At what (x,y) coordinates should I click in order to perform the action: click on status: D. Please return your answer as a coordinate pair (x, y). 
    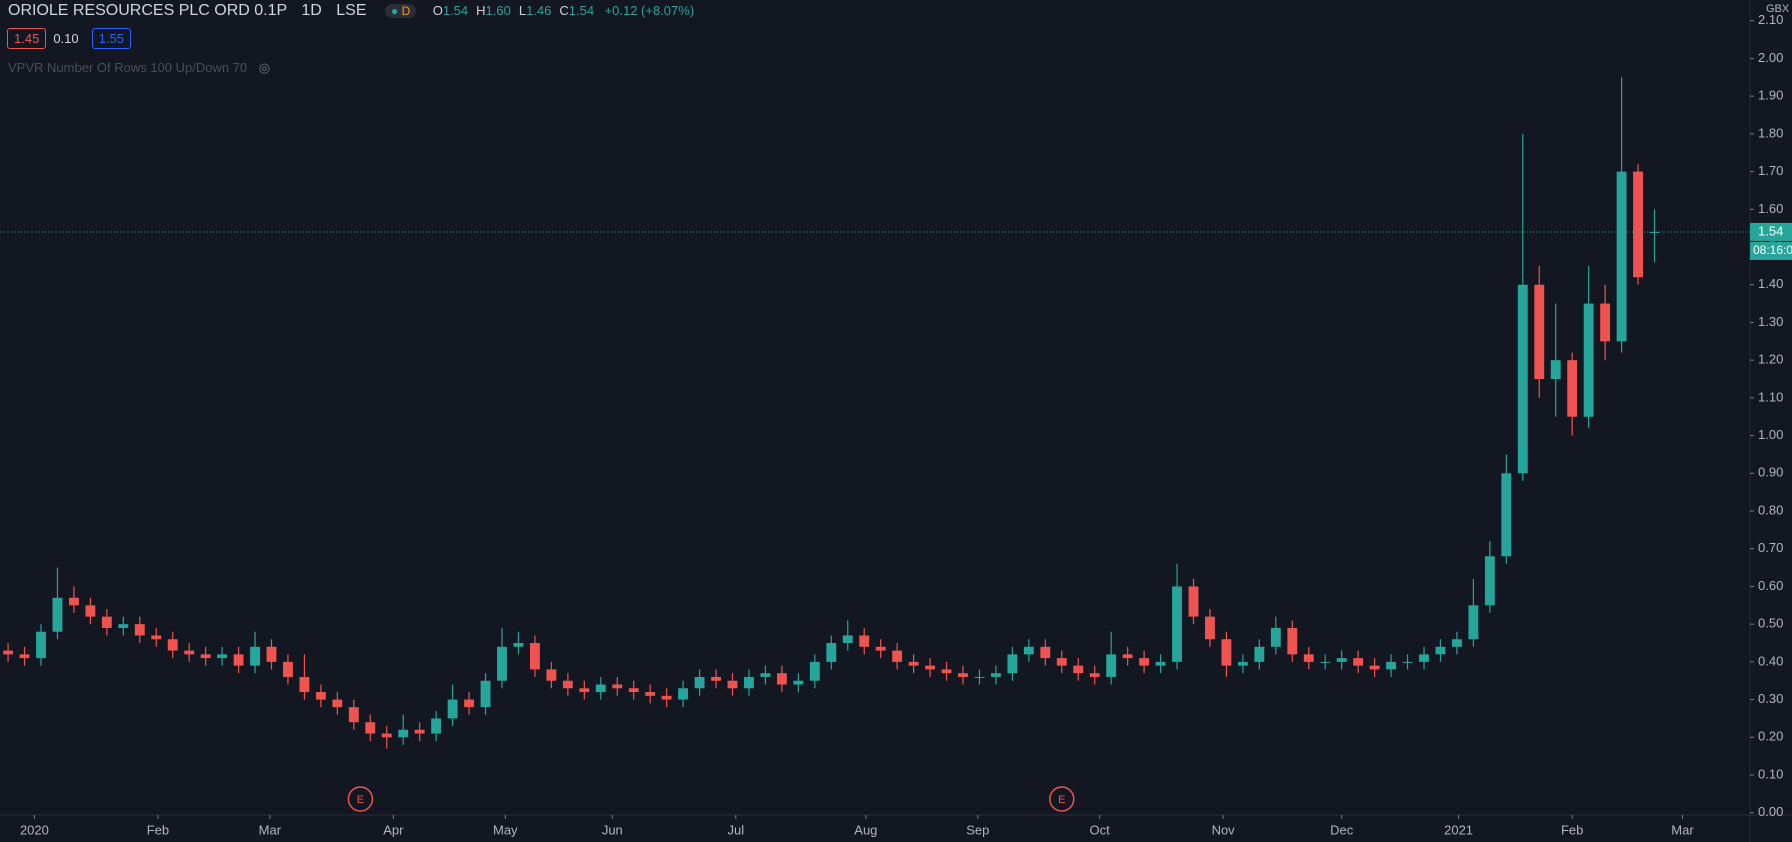
    Looking at the image, I should click on (406, 11).